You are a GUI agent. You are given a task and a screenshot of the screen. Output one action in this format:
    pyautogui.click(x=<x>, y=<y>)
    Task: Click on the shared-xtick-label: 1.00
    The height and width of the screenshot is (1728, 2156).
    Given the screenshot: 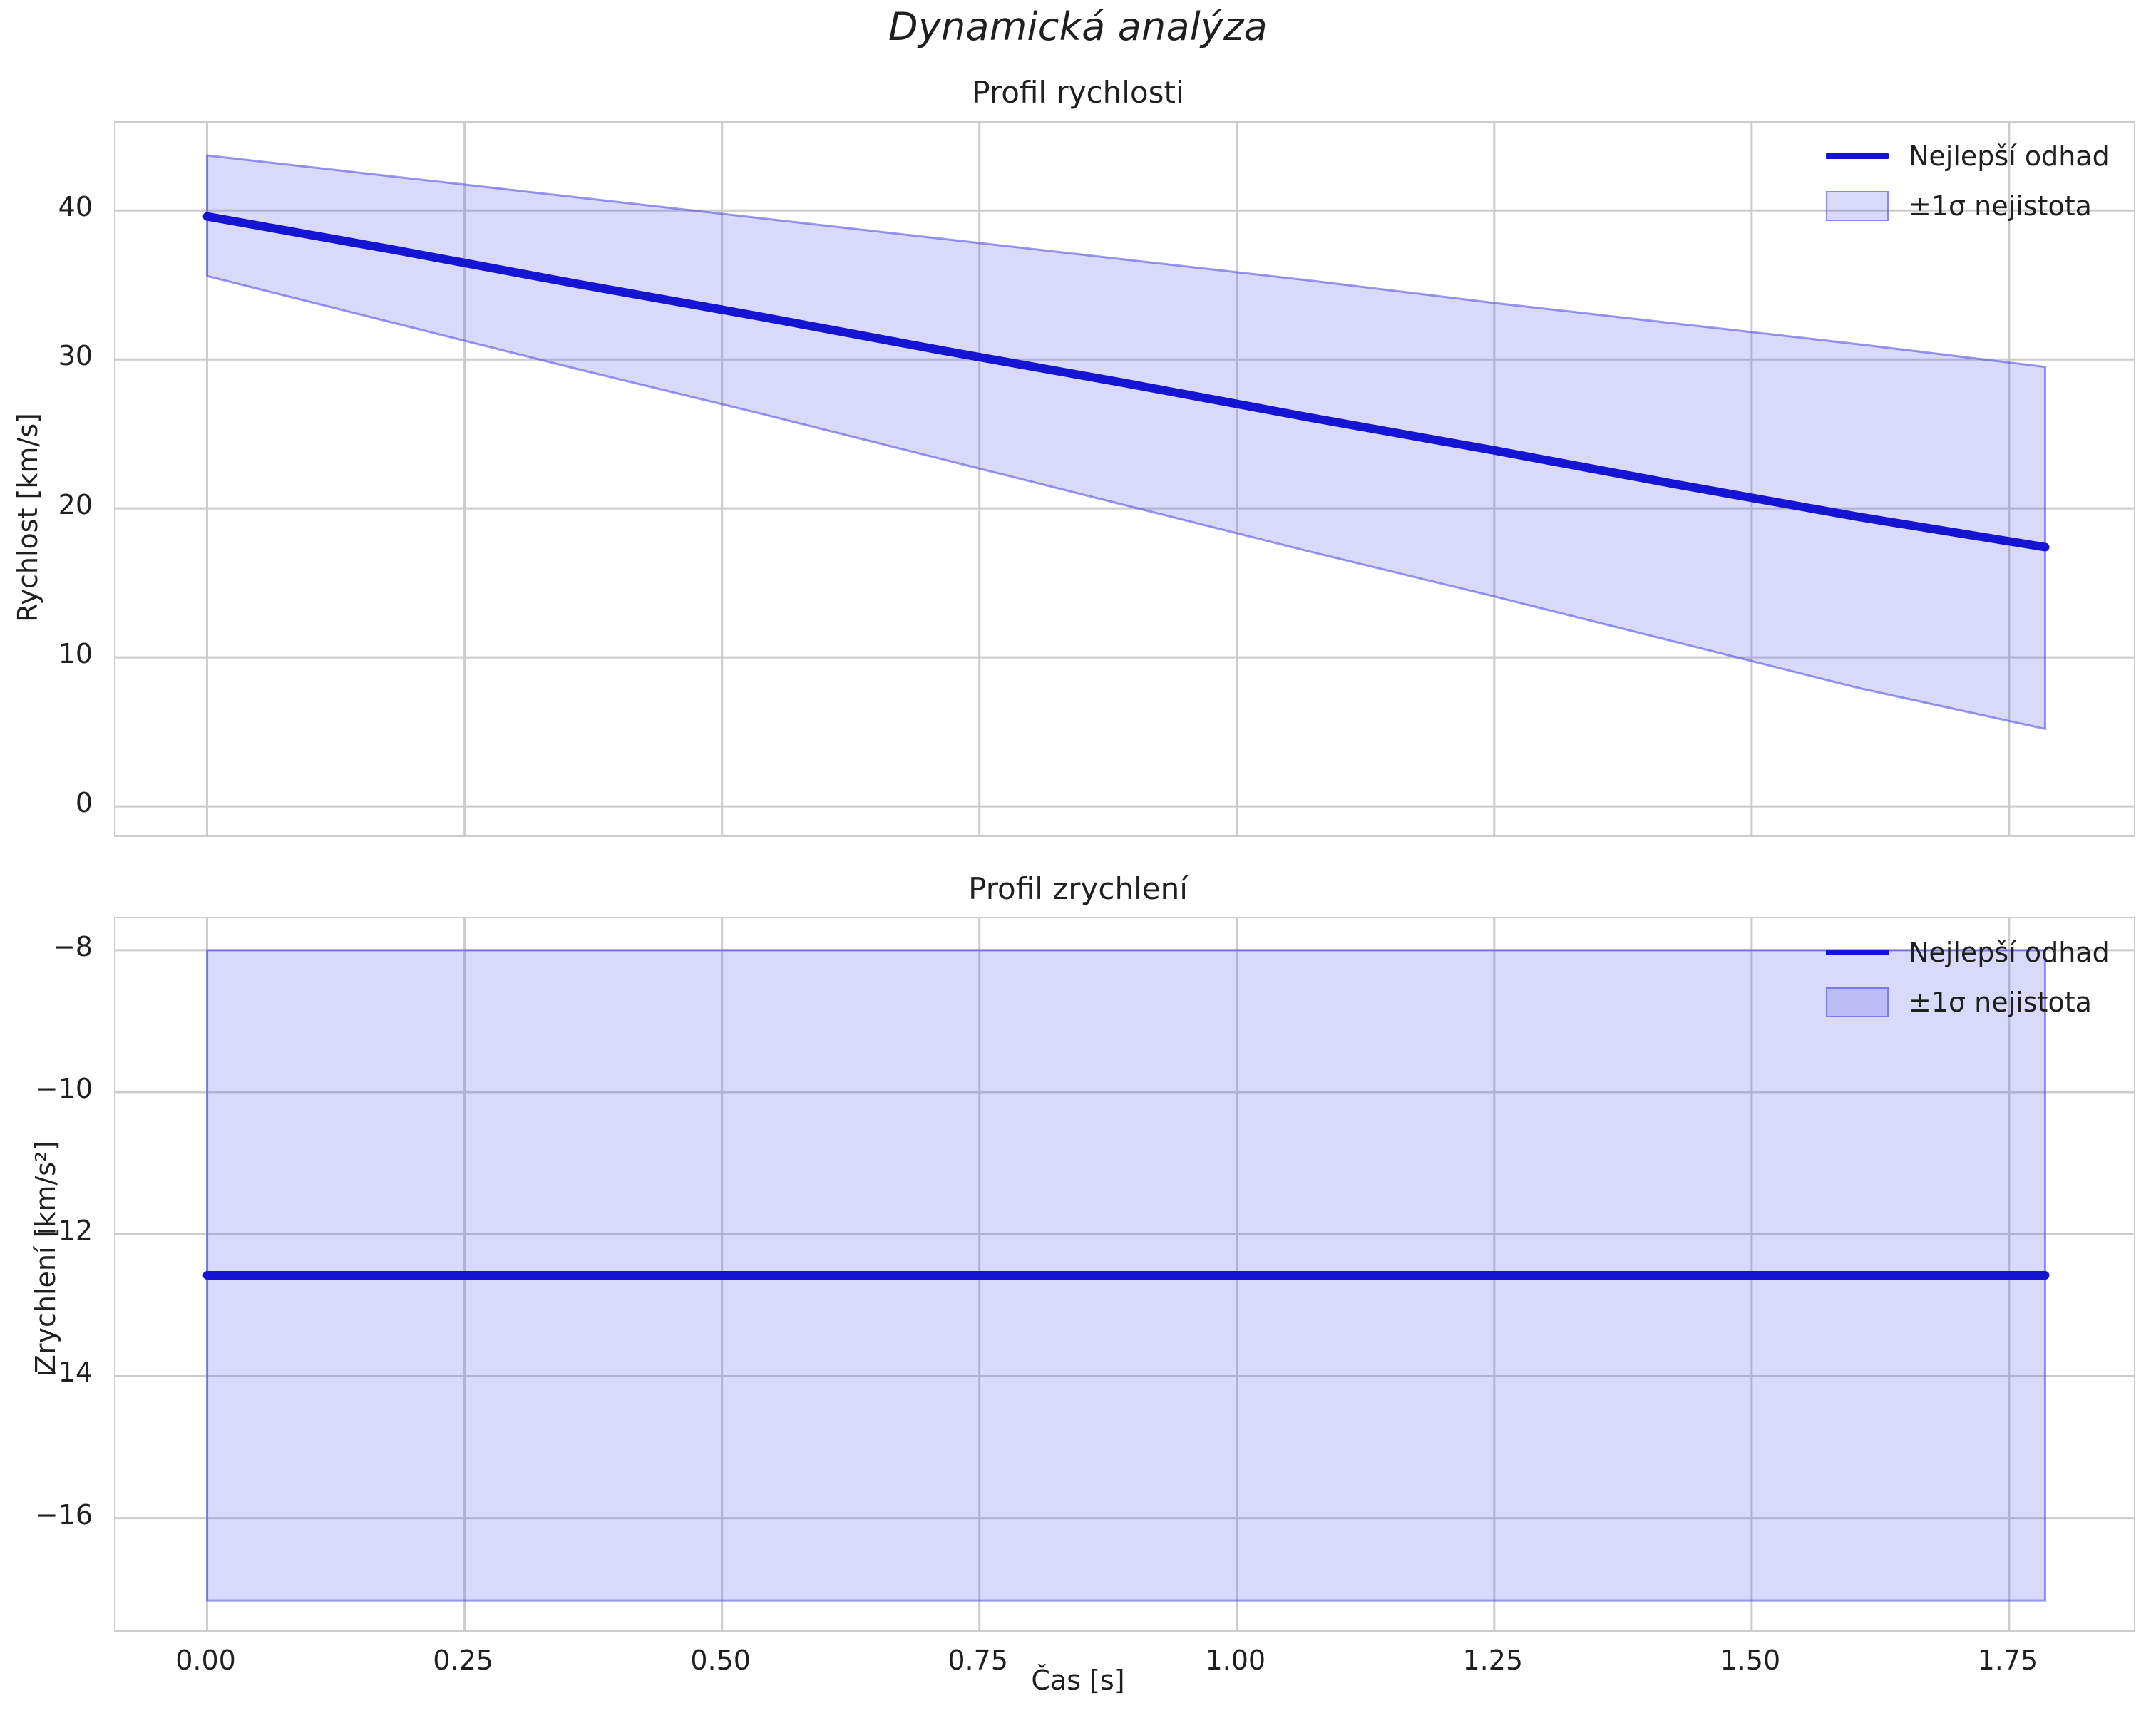 What is the action you would take?
    pyautogui.click(x=1235, y=1660)
    